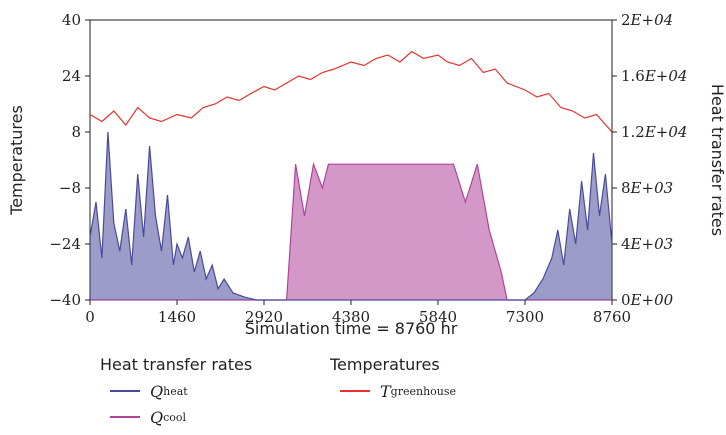 Image resolution: width=726 pixels, height=435 pixels. Describe the element at coordinates (654, 76) in the screenshot. I see `y-right-tick-label: 1.6E+04` at that location.